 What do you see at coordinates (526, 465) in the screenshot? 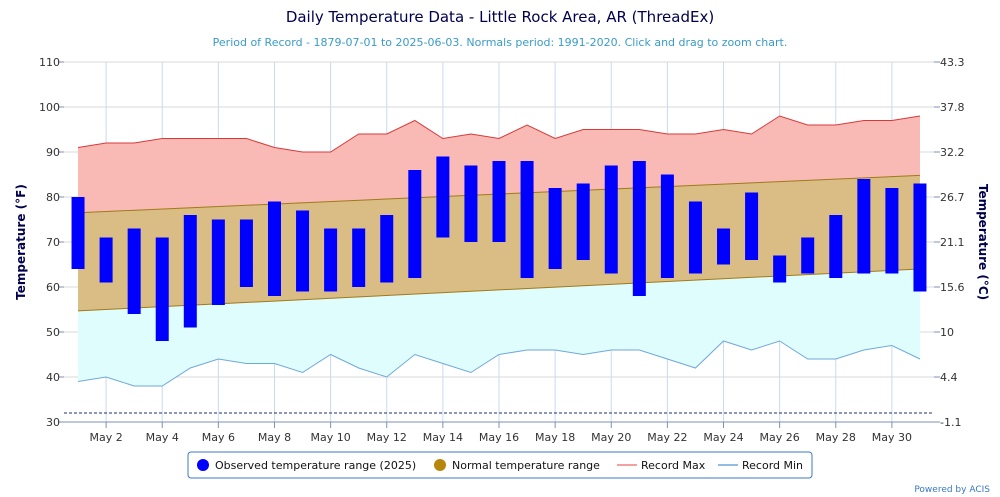
I see `legend-label-normal: Normal temperature range` at bounding box center [526, 465].